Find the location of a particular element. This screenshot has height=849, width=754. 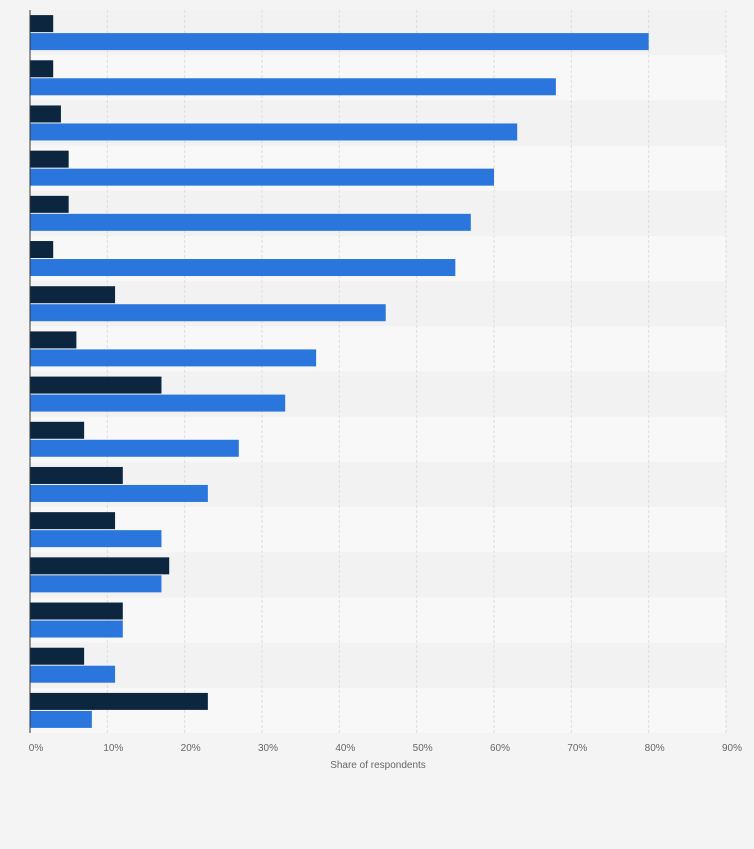

x-axis-ticks: 0% 10% 20% 30% 40% 50% 60% 70% 80% 90% is located at coordinates (385, 748).